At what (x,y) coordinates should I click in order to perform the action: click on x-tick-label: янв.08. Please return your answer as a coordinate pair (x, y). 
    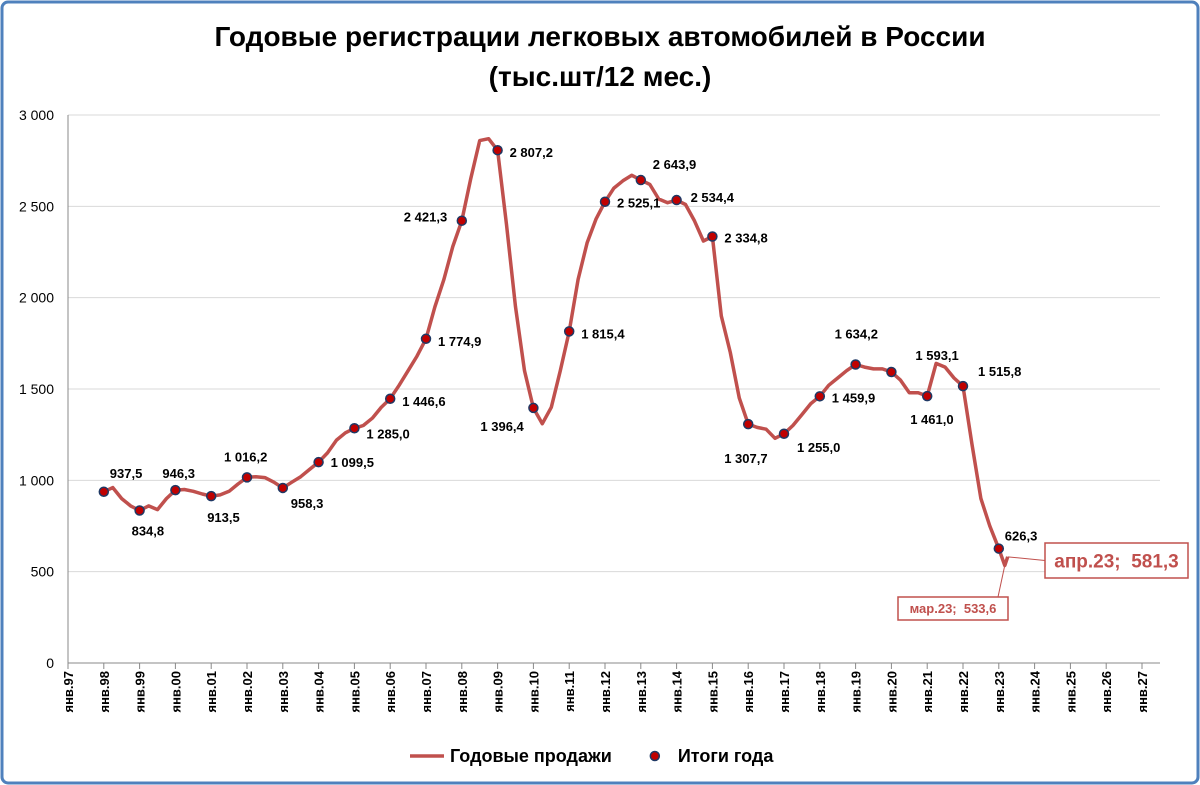
    Looking at the image, I should click on (462, 692).